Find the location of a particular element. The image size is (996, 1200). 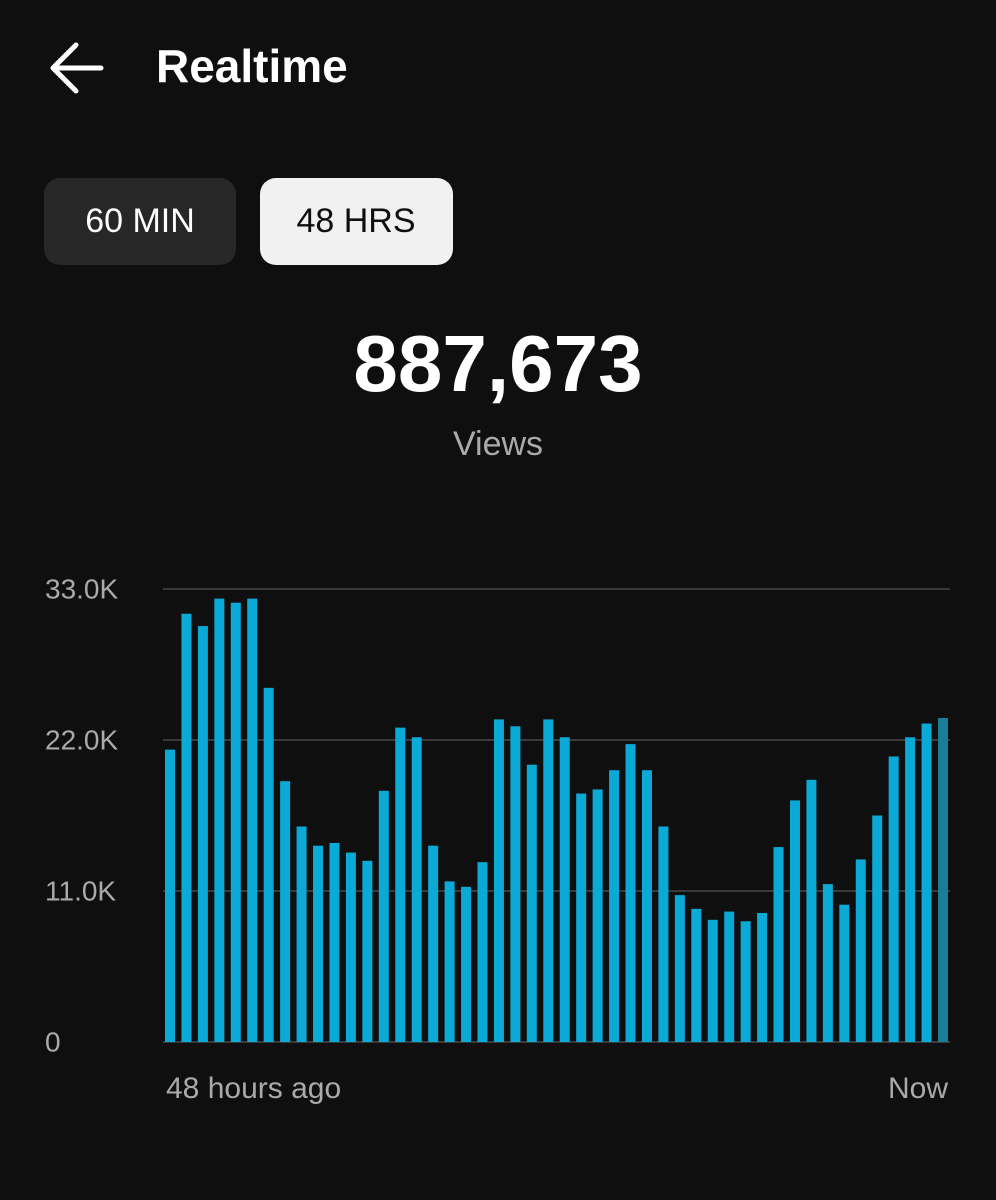

tab-selected: 48 HRS is located at coordinates (356, 221).